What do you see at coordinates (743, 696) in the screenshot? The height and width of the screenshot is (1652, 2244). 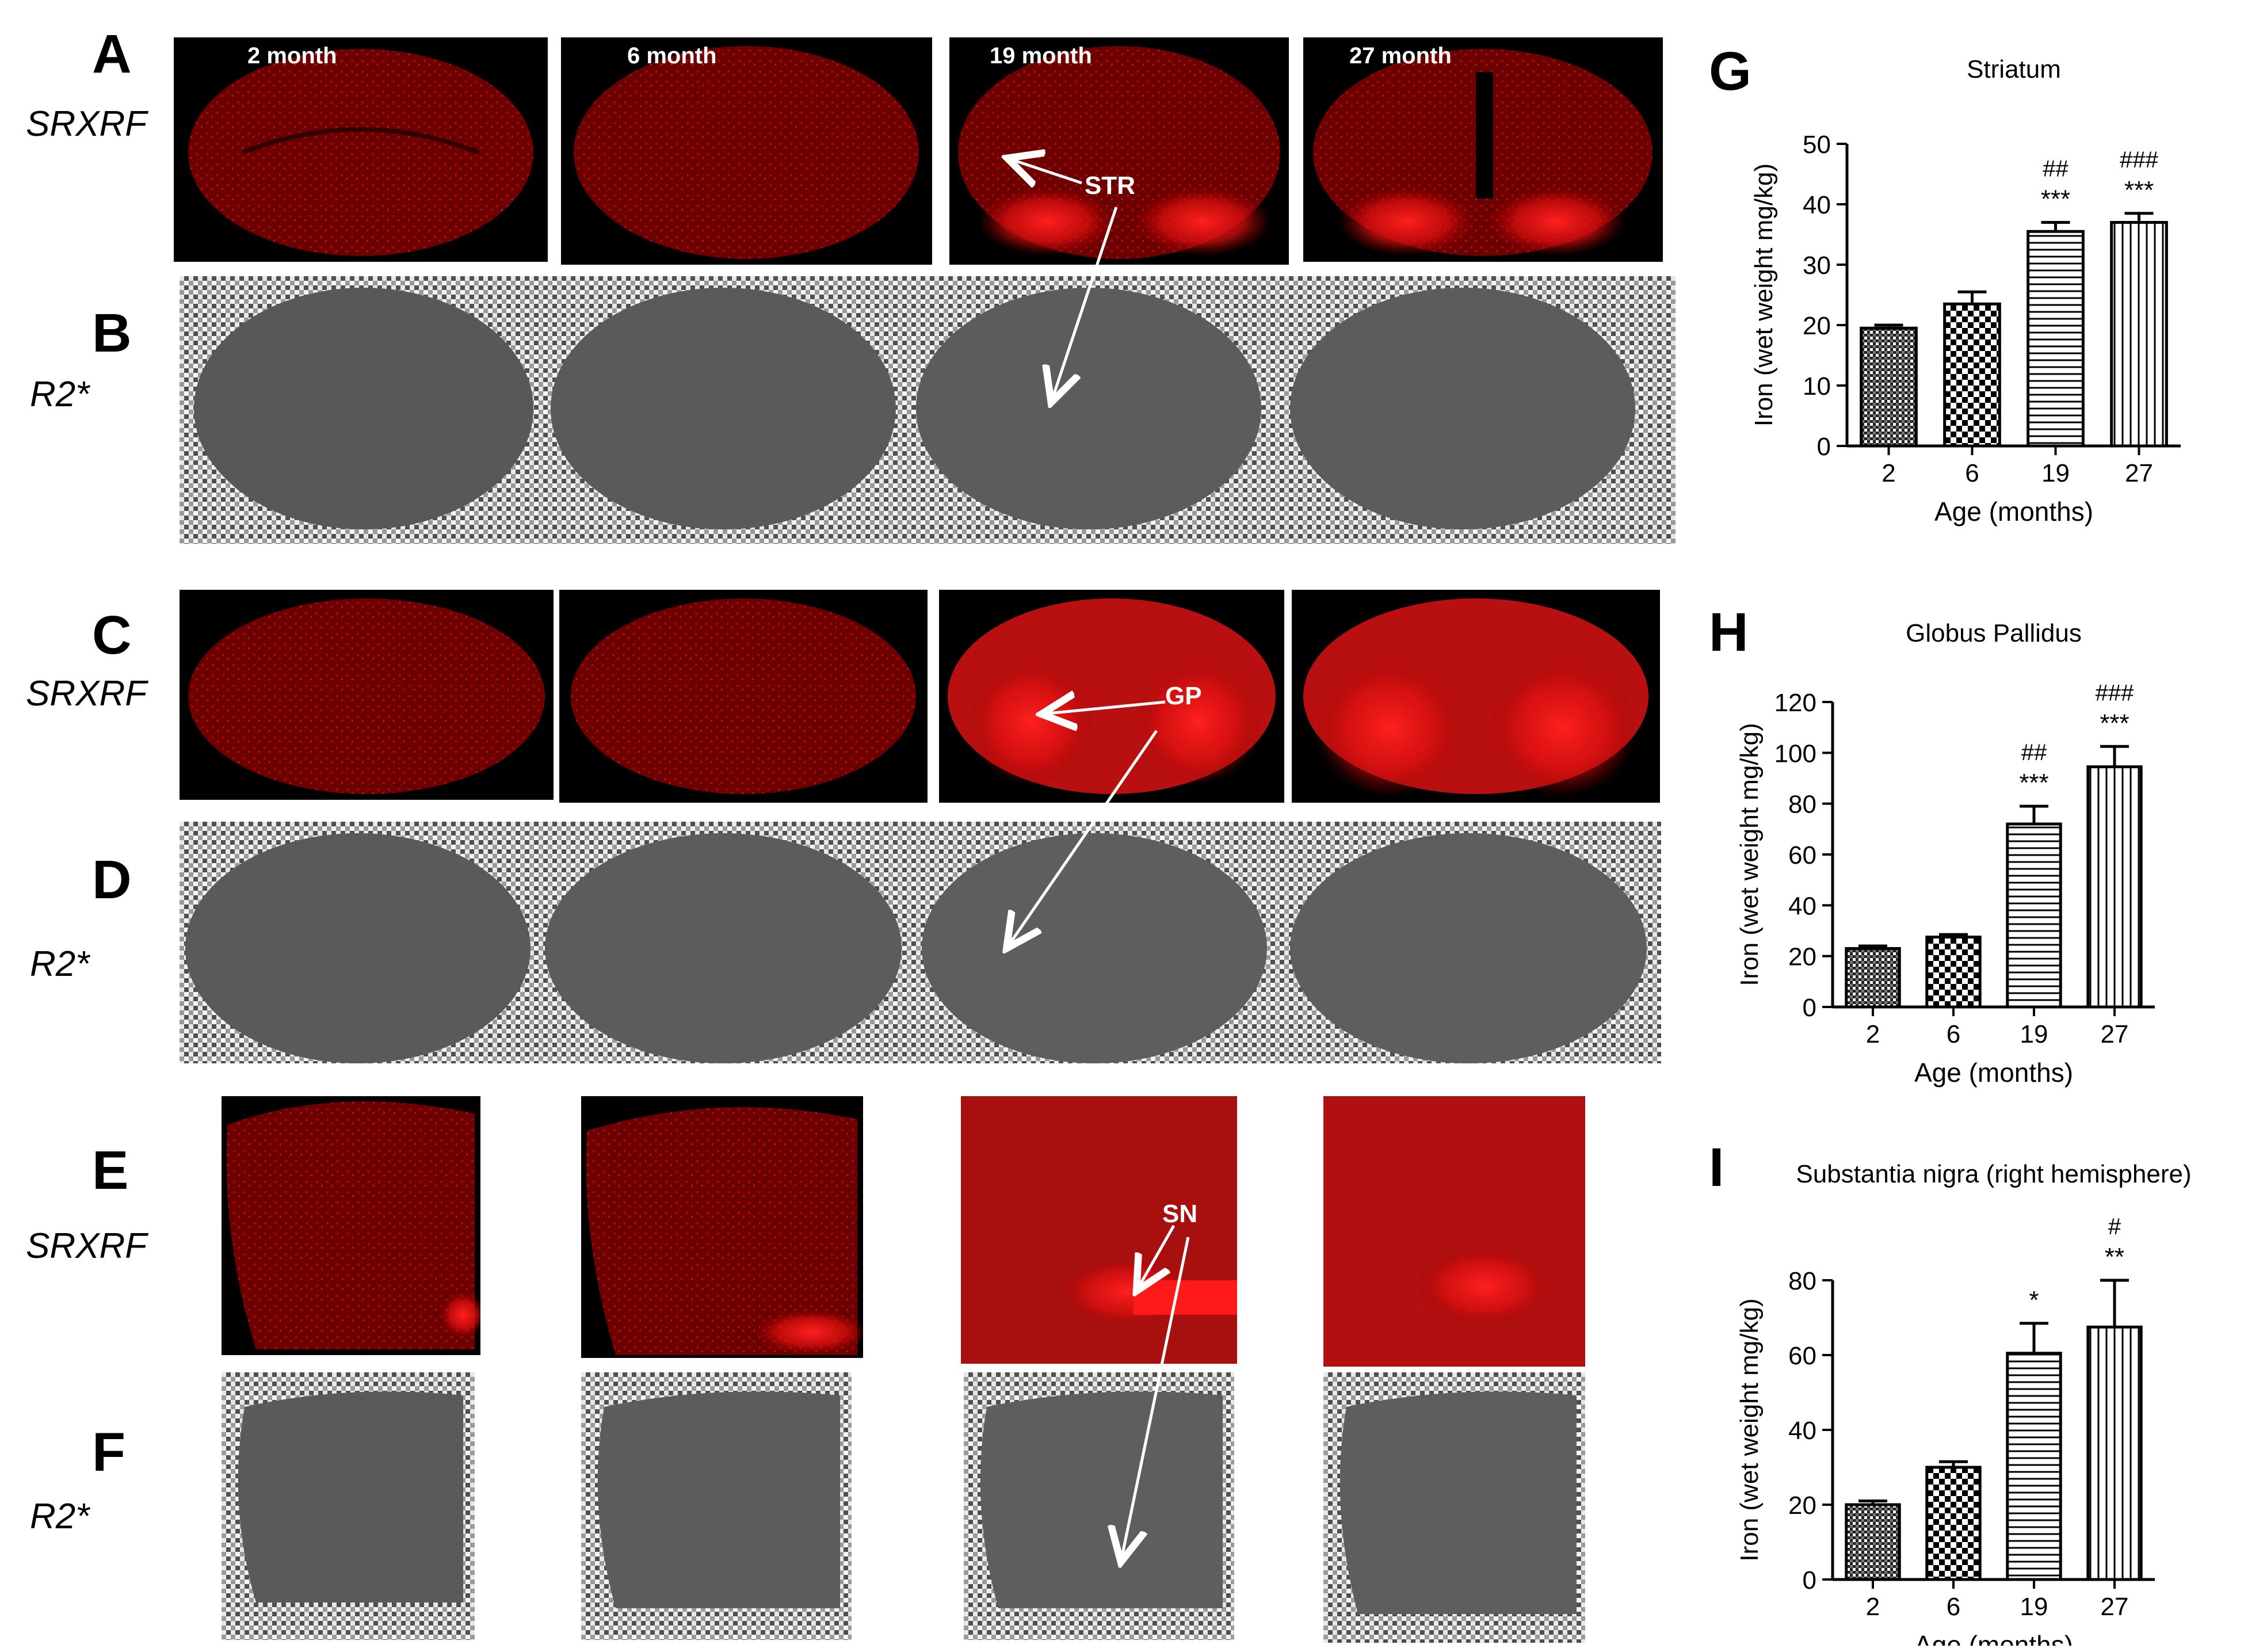 I see `srxrf-image-c-6mo` at bounding box center [743, 696].